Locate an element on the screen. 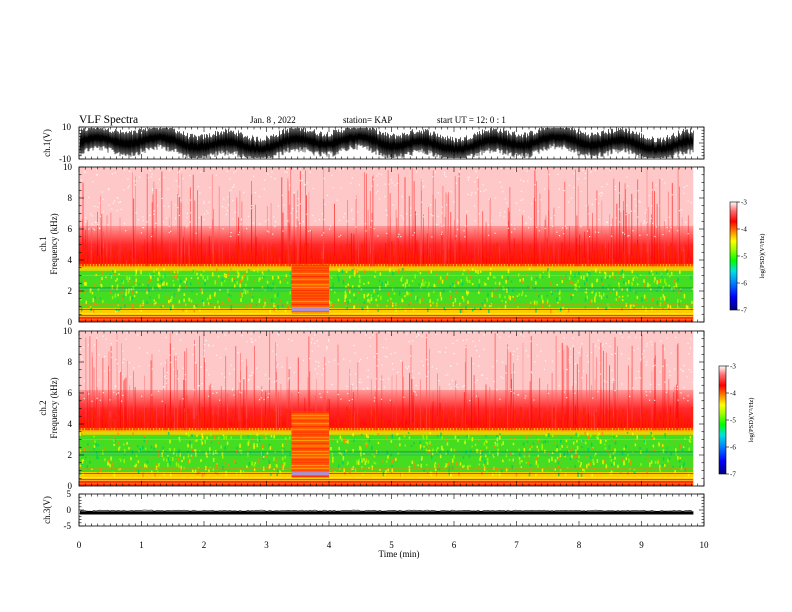  waveform-ch1-line is located at coordinates (386, 143).